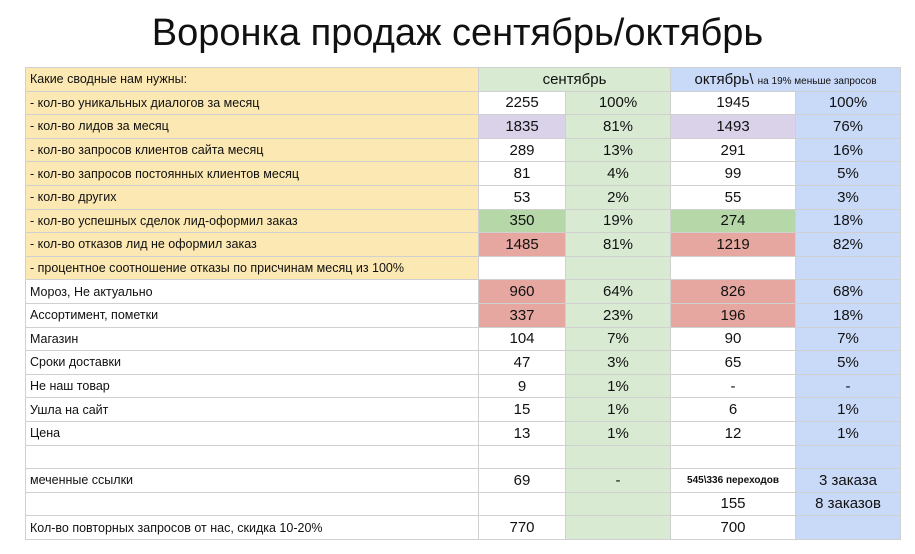 The image size is (915, 554). What do you see at coordinates (848, 504) in the screenshot?
I see `table-cell: 8 заказов` at bounding box center [848, 504].